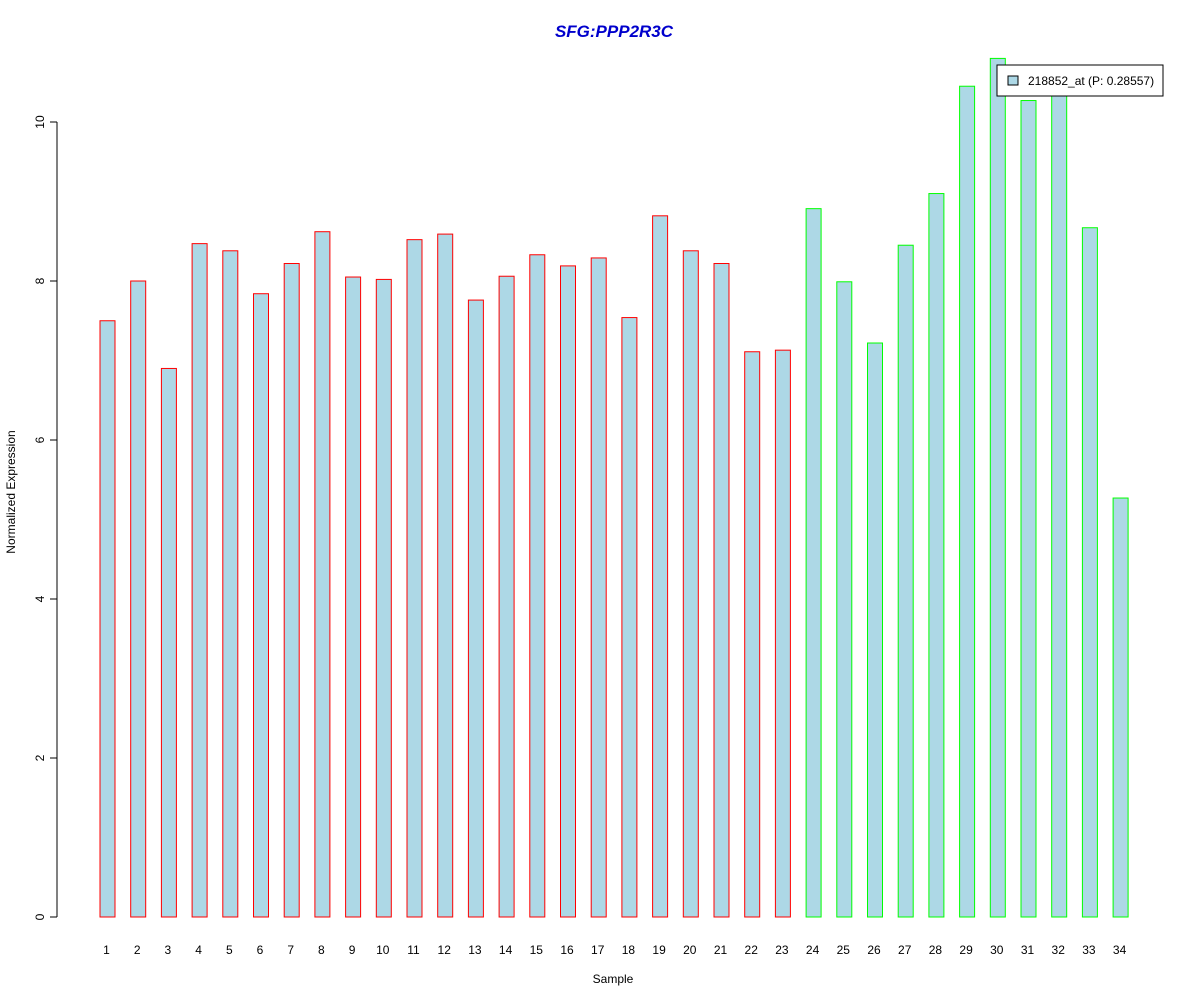 The height and width of the screenshot is (1000, 1200). I want to click on x-tick-label: 2, so click(137, 950).